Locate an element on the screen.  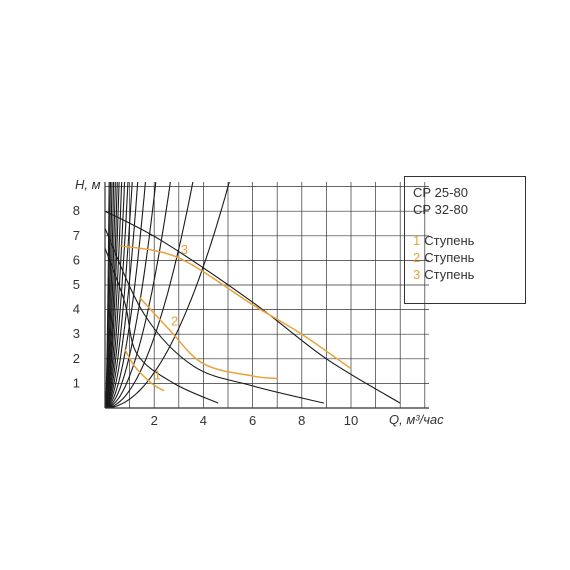
x-tick-label: 8 is located at coordinates (301, 420).